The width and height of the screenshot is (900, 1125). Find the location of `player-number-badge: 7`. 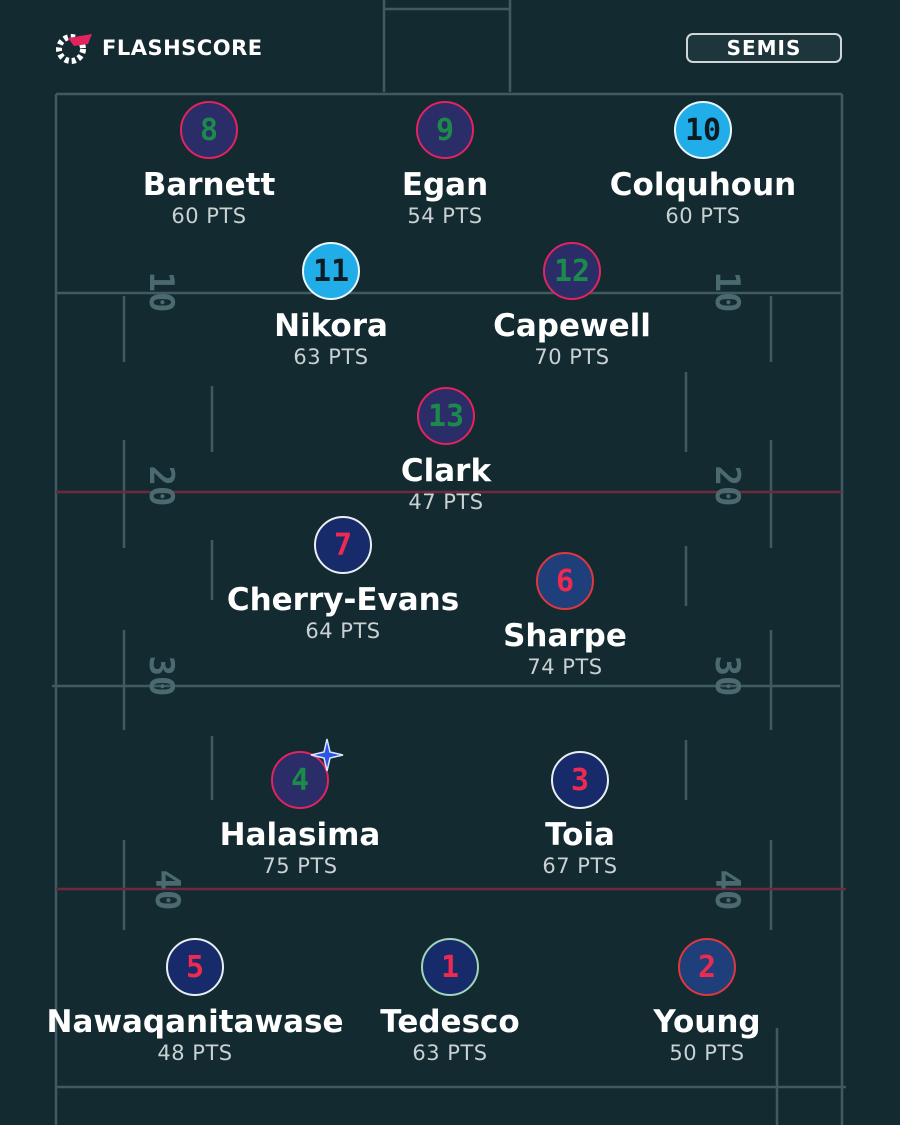

player-number-badge: 7 is located at coordinates (343, 545).